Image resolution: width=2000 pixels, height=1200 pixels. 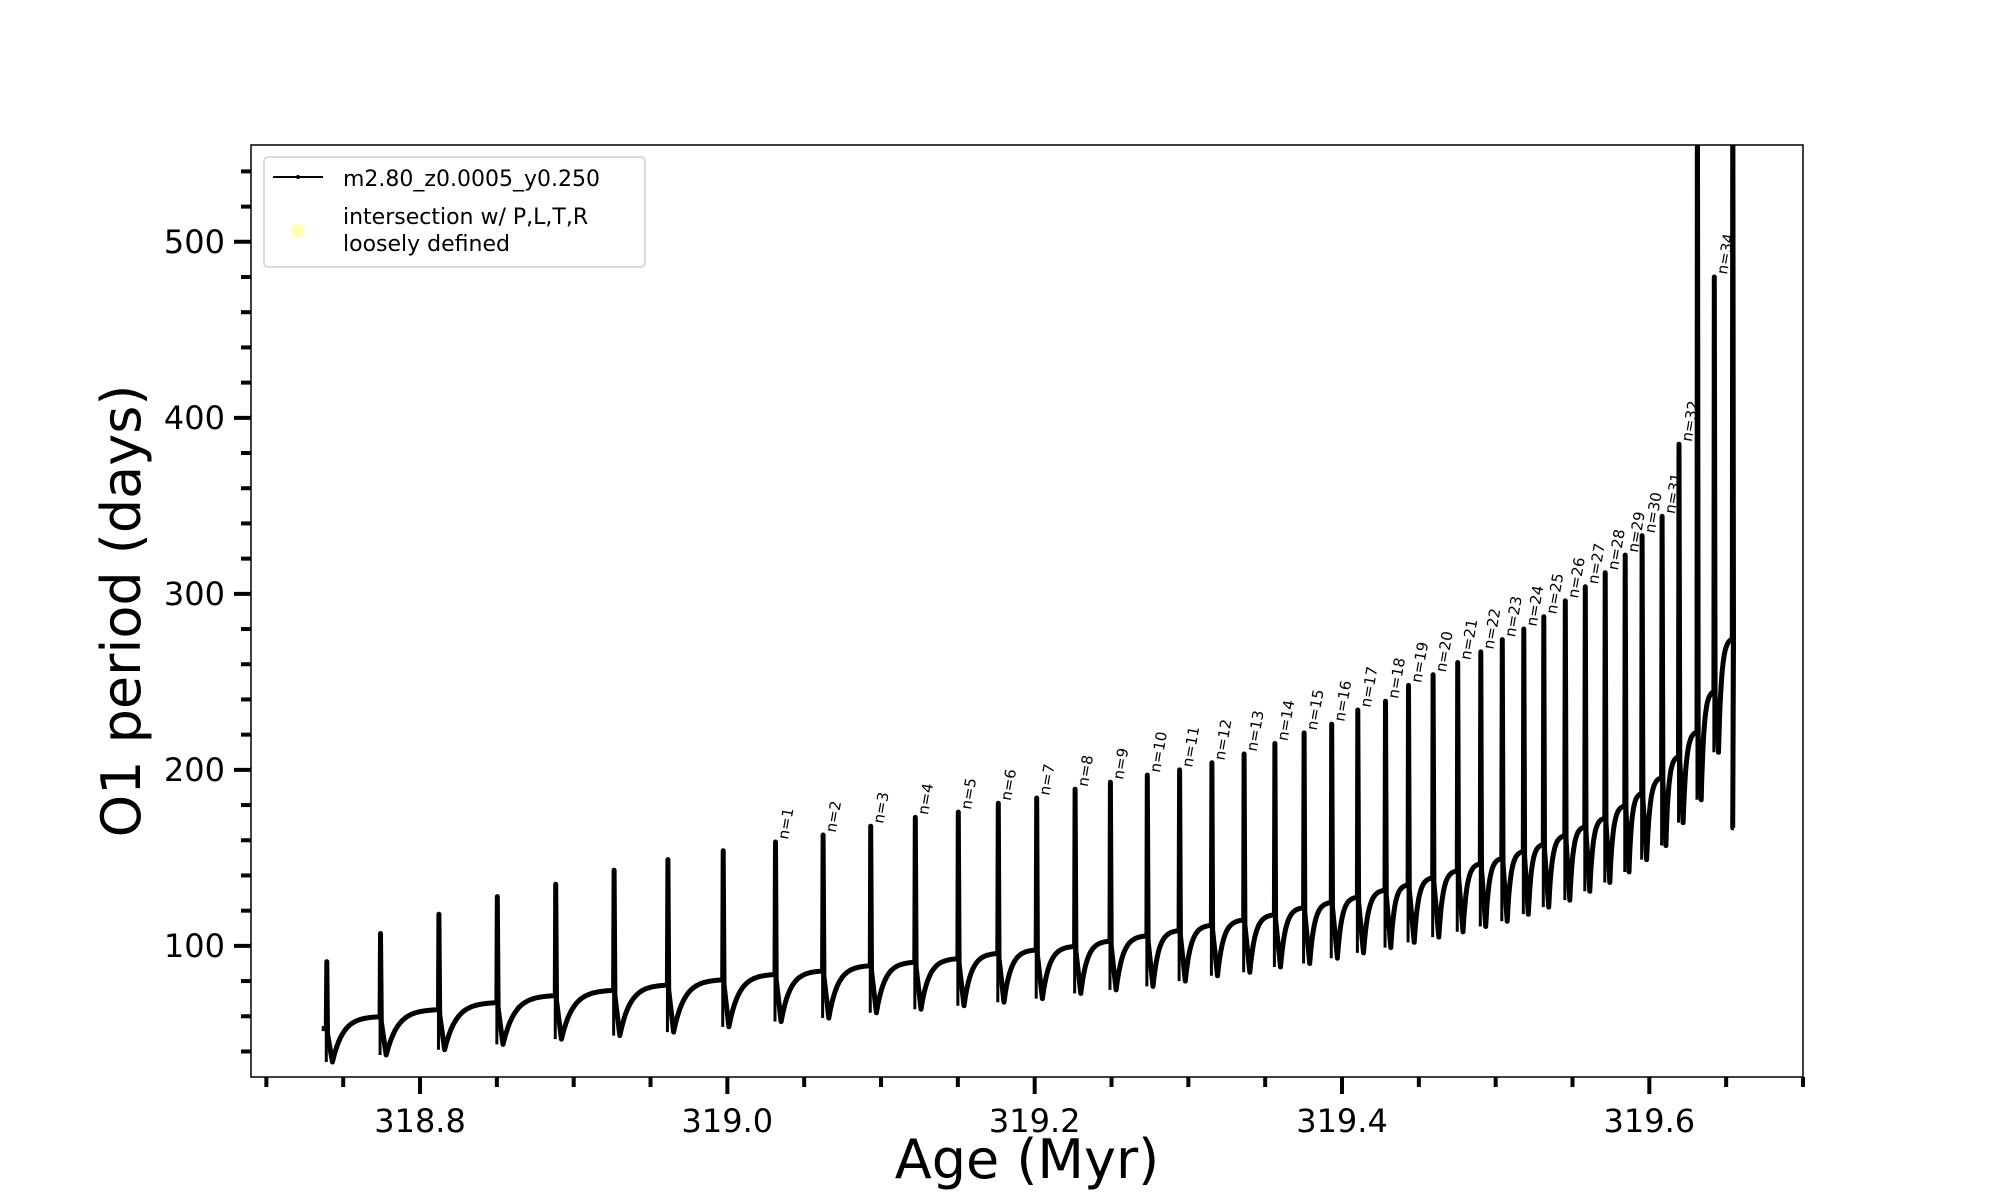 What do you see at coordinates (465, 217) in the screenshot?
I see `legend-label-intersection-line1: intersection w/ P,L,T,R` at bounding box center [465, 217].